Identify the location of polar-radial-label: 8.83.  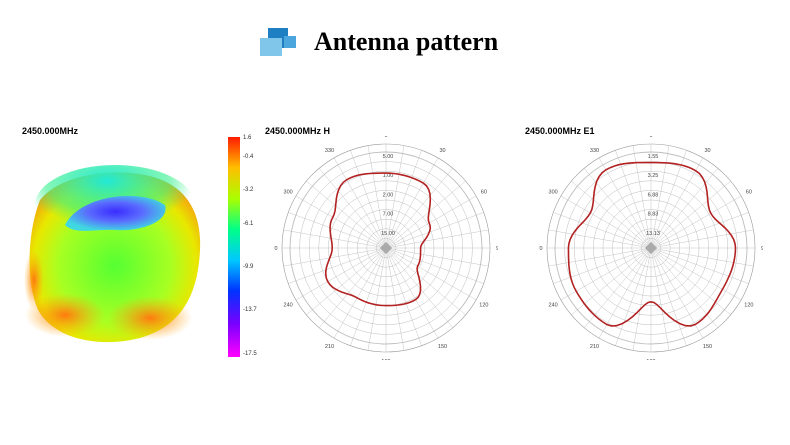
(653, 215).